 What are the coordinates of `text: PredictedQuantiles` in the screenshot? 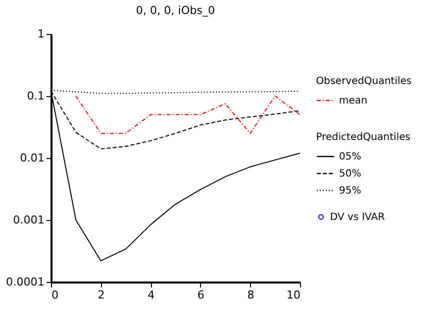 It's located at (363, 137).